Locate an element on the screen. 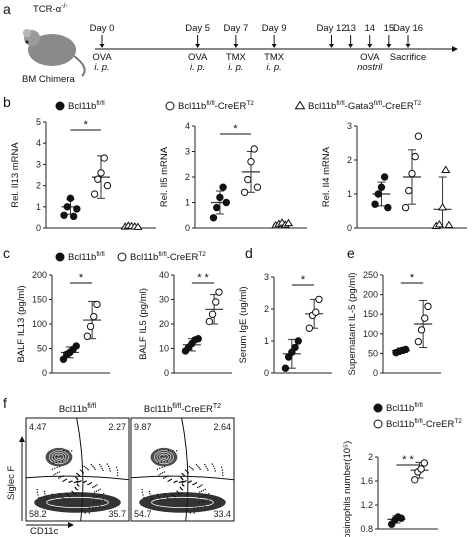 The width and height of the screenshot is (474, 537). y-axis-label: Rel. Il5 mRNA is located at coordinates (164, 176).